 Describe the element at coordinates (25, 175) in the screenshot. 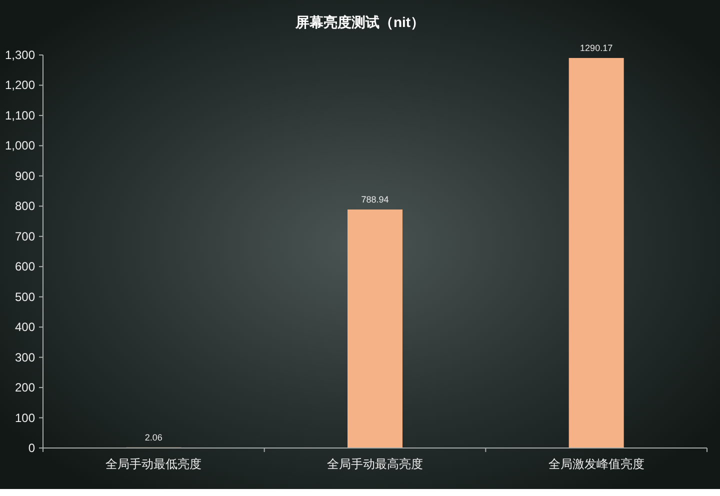

I see `y-tick-label: 900` at that location.